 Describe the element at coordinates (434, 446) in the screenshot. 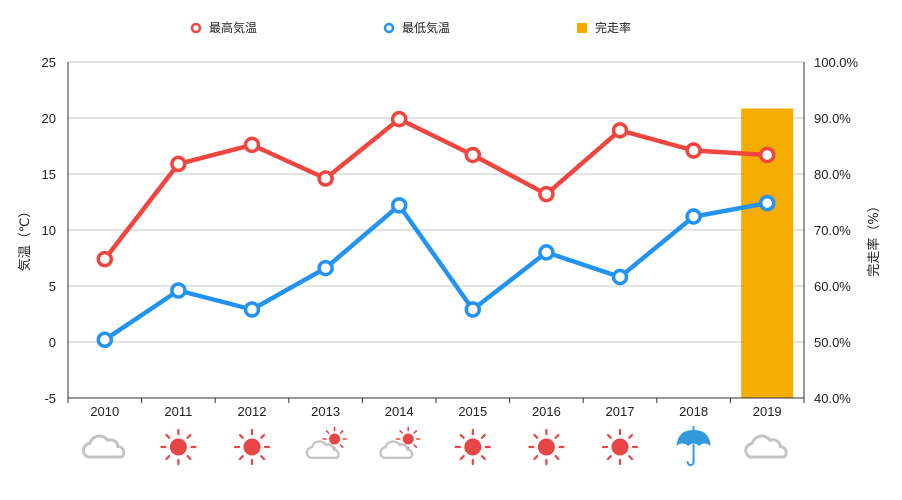

I see `weather-icons` at that location.